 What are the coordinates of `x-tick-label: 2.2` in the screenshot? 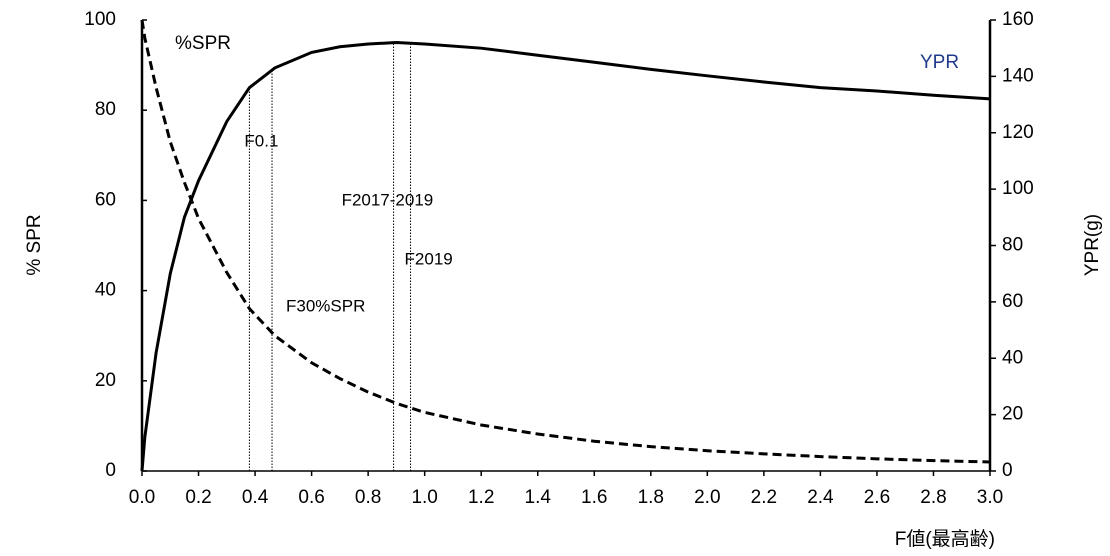 It's located at (764, 497).